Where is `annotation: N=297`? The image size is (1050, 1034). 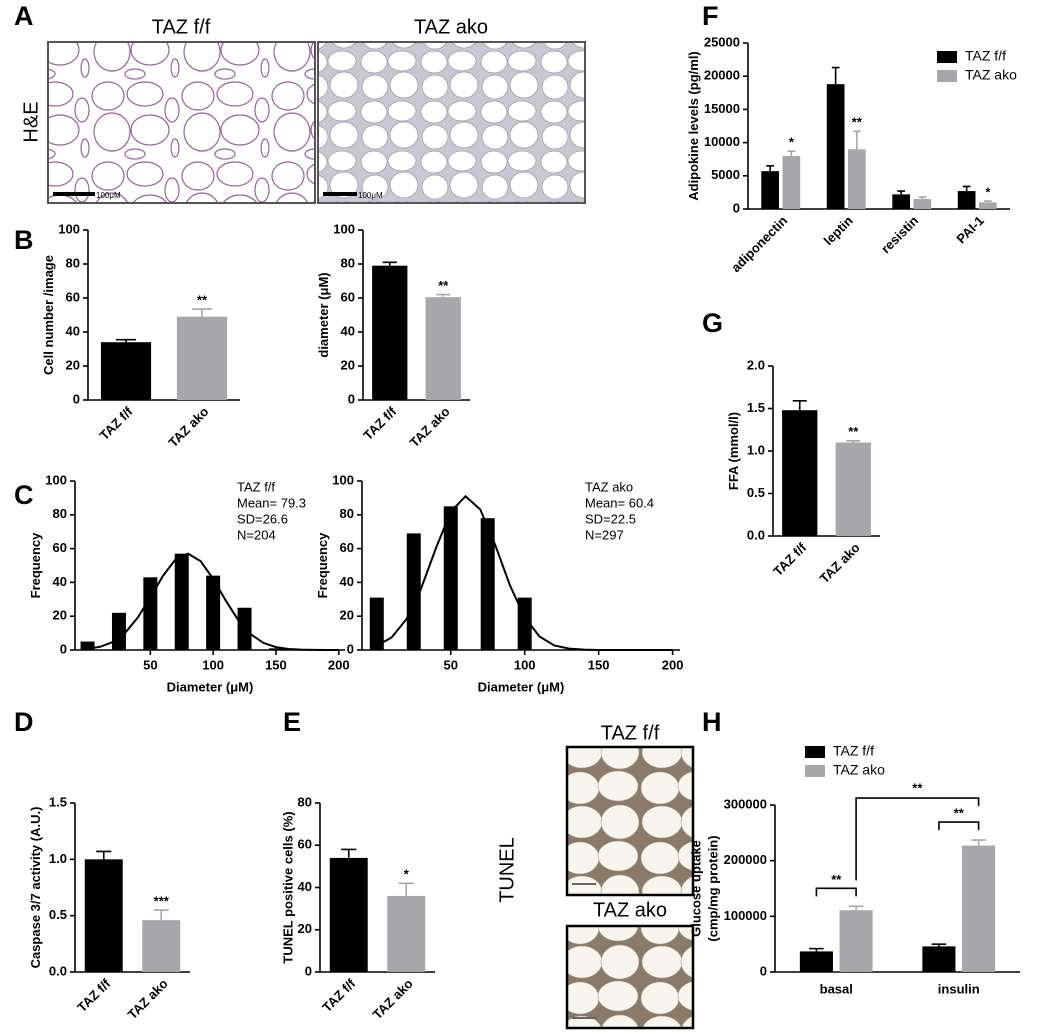 annotation: N=297 is located at coordinates (604, 534).